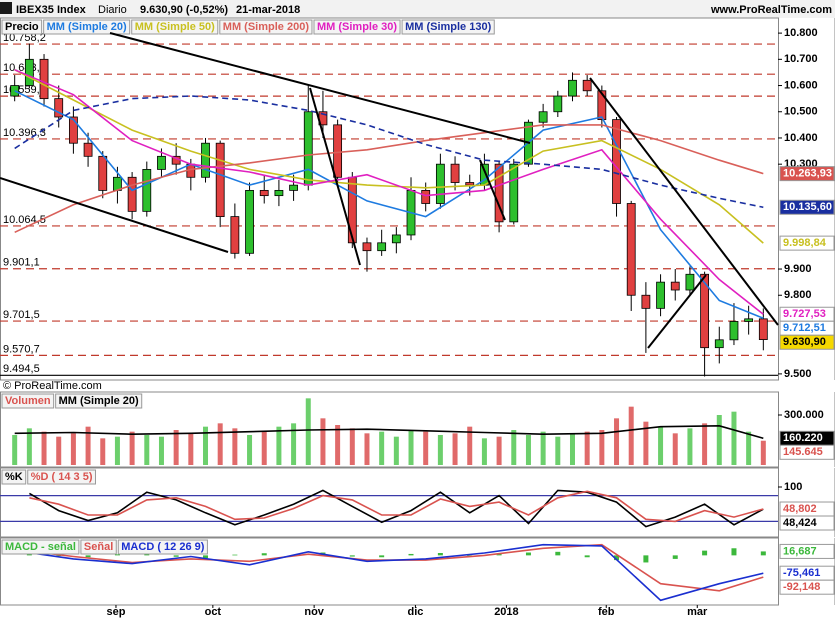  I want to click on legend-entry: MACD - señal, so click(40, 547).